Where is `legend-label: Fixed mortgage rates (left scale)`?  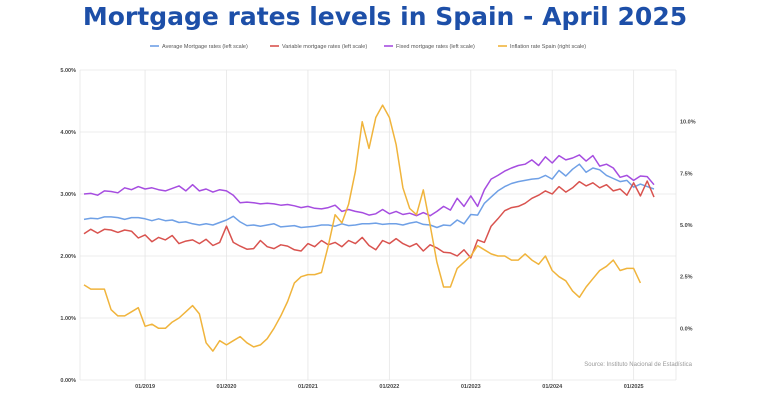
legend-label: Fixed mortgage rates (left scale) is located at coordinates (435, 47).